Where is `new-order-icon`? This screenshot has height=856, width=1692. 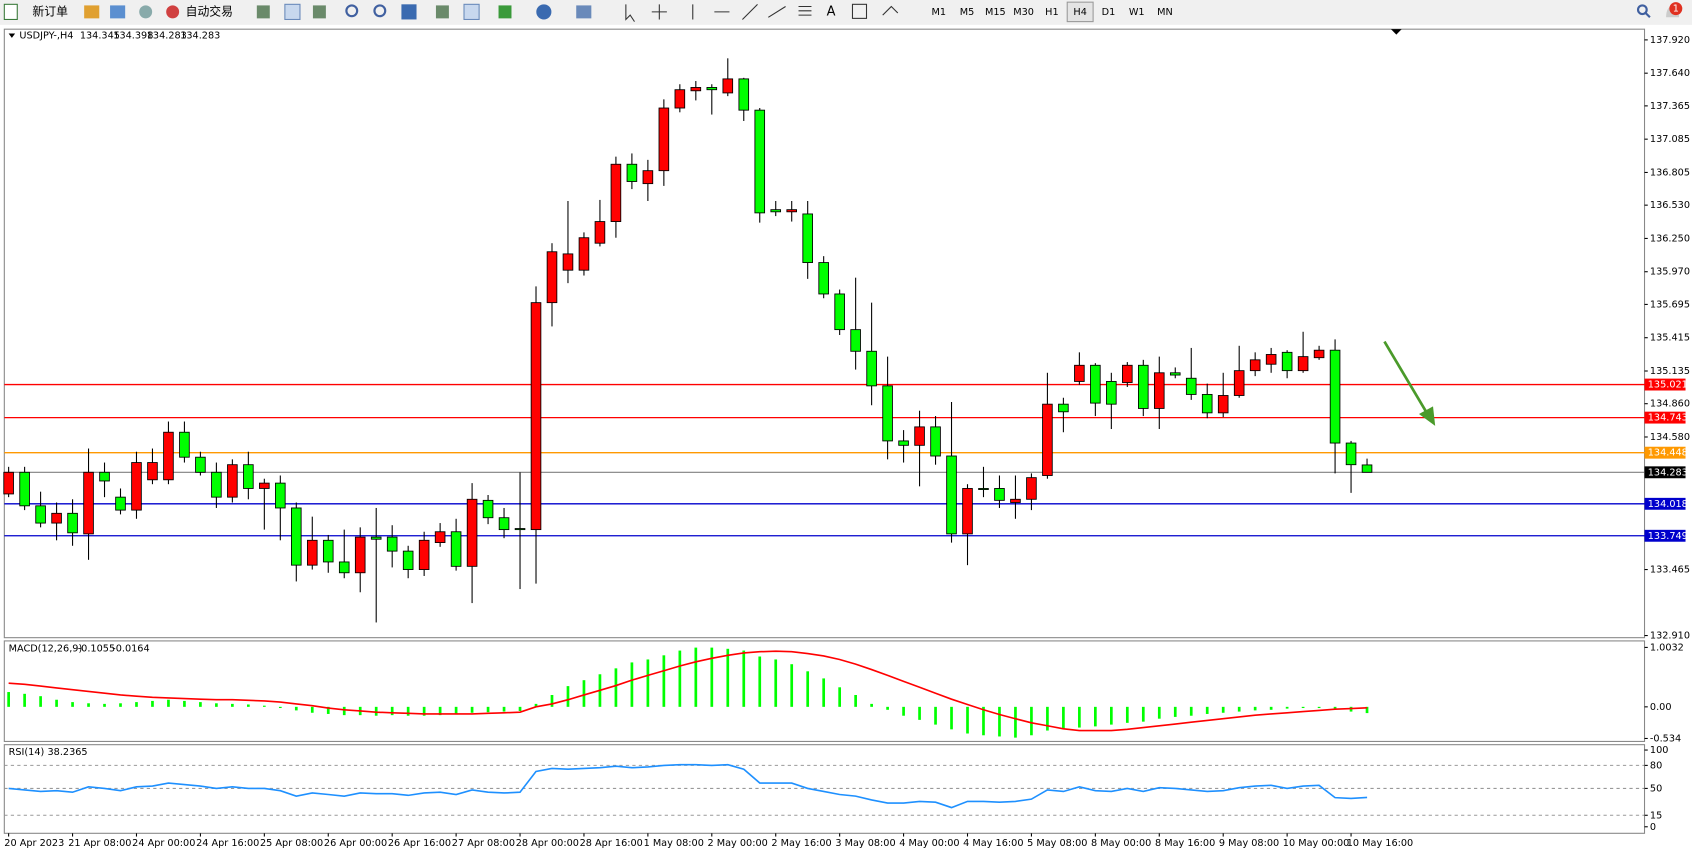
new-order-icon is located at coordinates (10, 11).